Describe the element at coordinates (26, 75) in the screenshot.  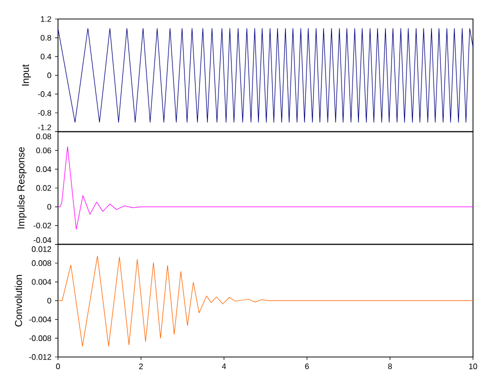
I see `y-axis-title: Input` at that location.